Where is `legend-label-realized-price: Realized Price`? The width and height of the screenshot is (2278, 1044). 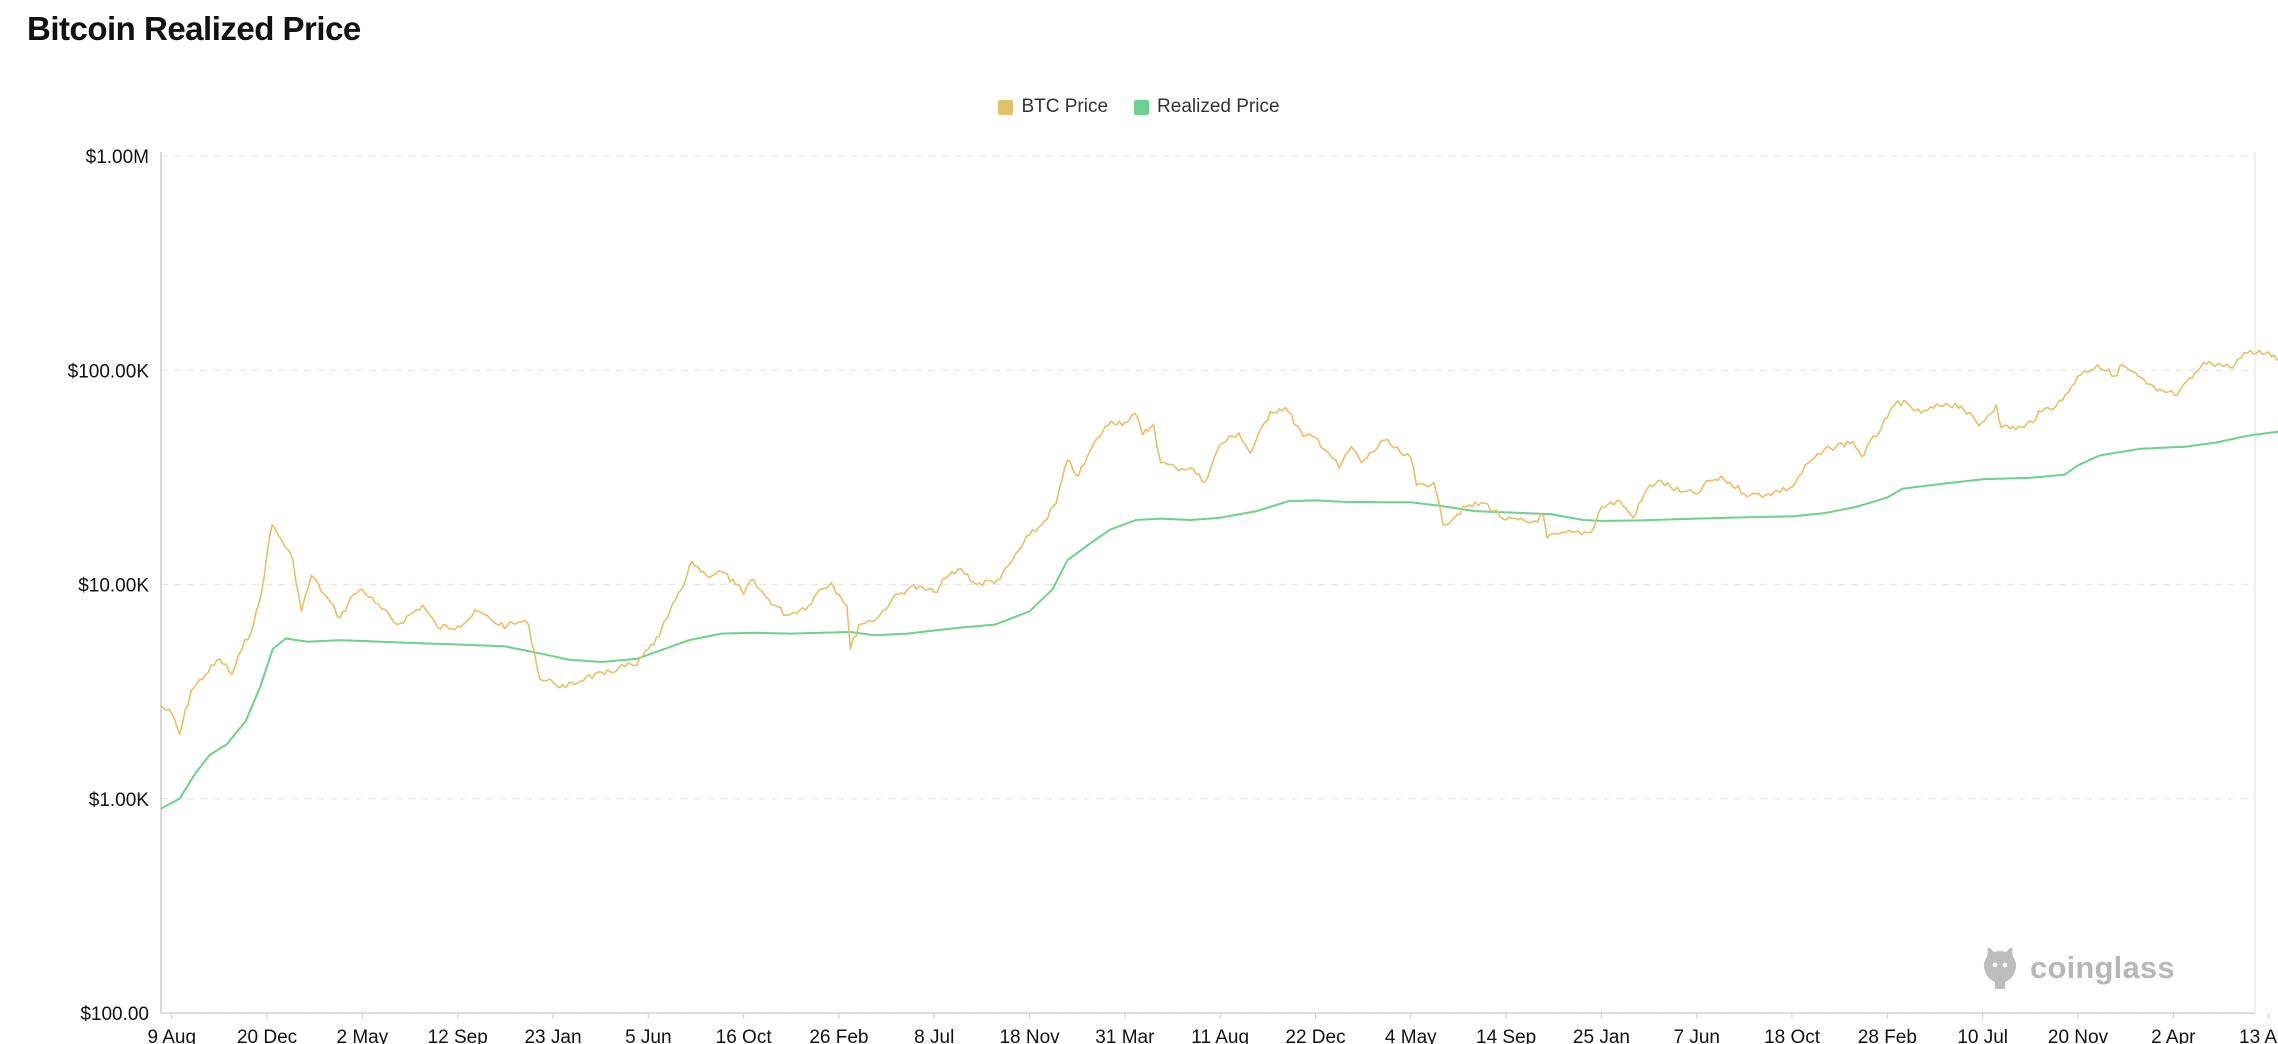 legend-label-realized-price: Realized Price is located at coordinates (1218, 106).